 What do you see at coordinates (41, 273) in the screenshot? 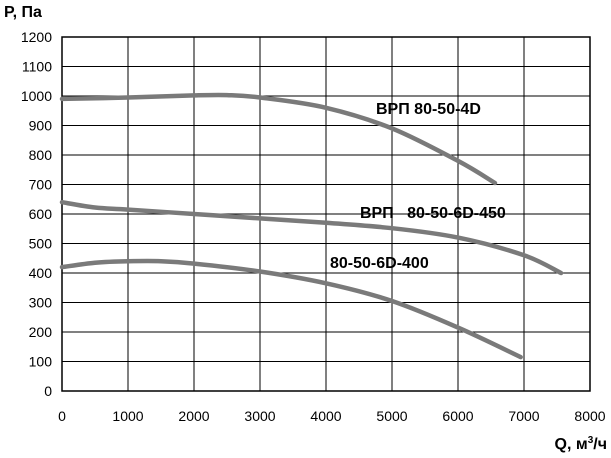
I see `y-tick-label: 400` at bounding box center [41, 273].